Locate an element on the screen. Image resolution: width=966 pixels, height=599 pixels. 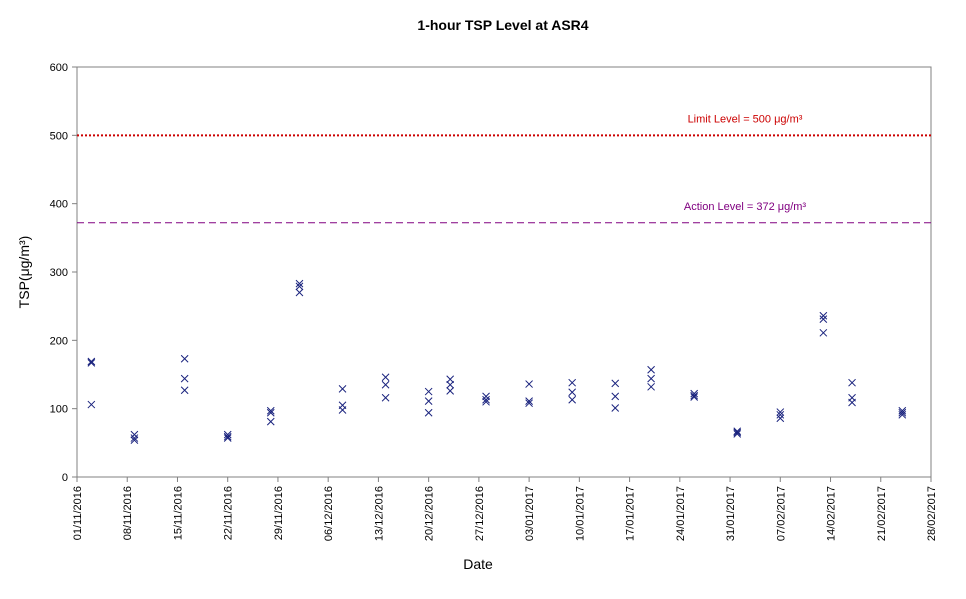
x-axis-label: Date is located at coordinates (478, 564).